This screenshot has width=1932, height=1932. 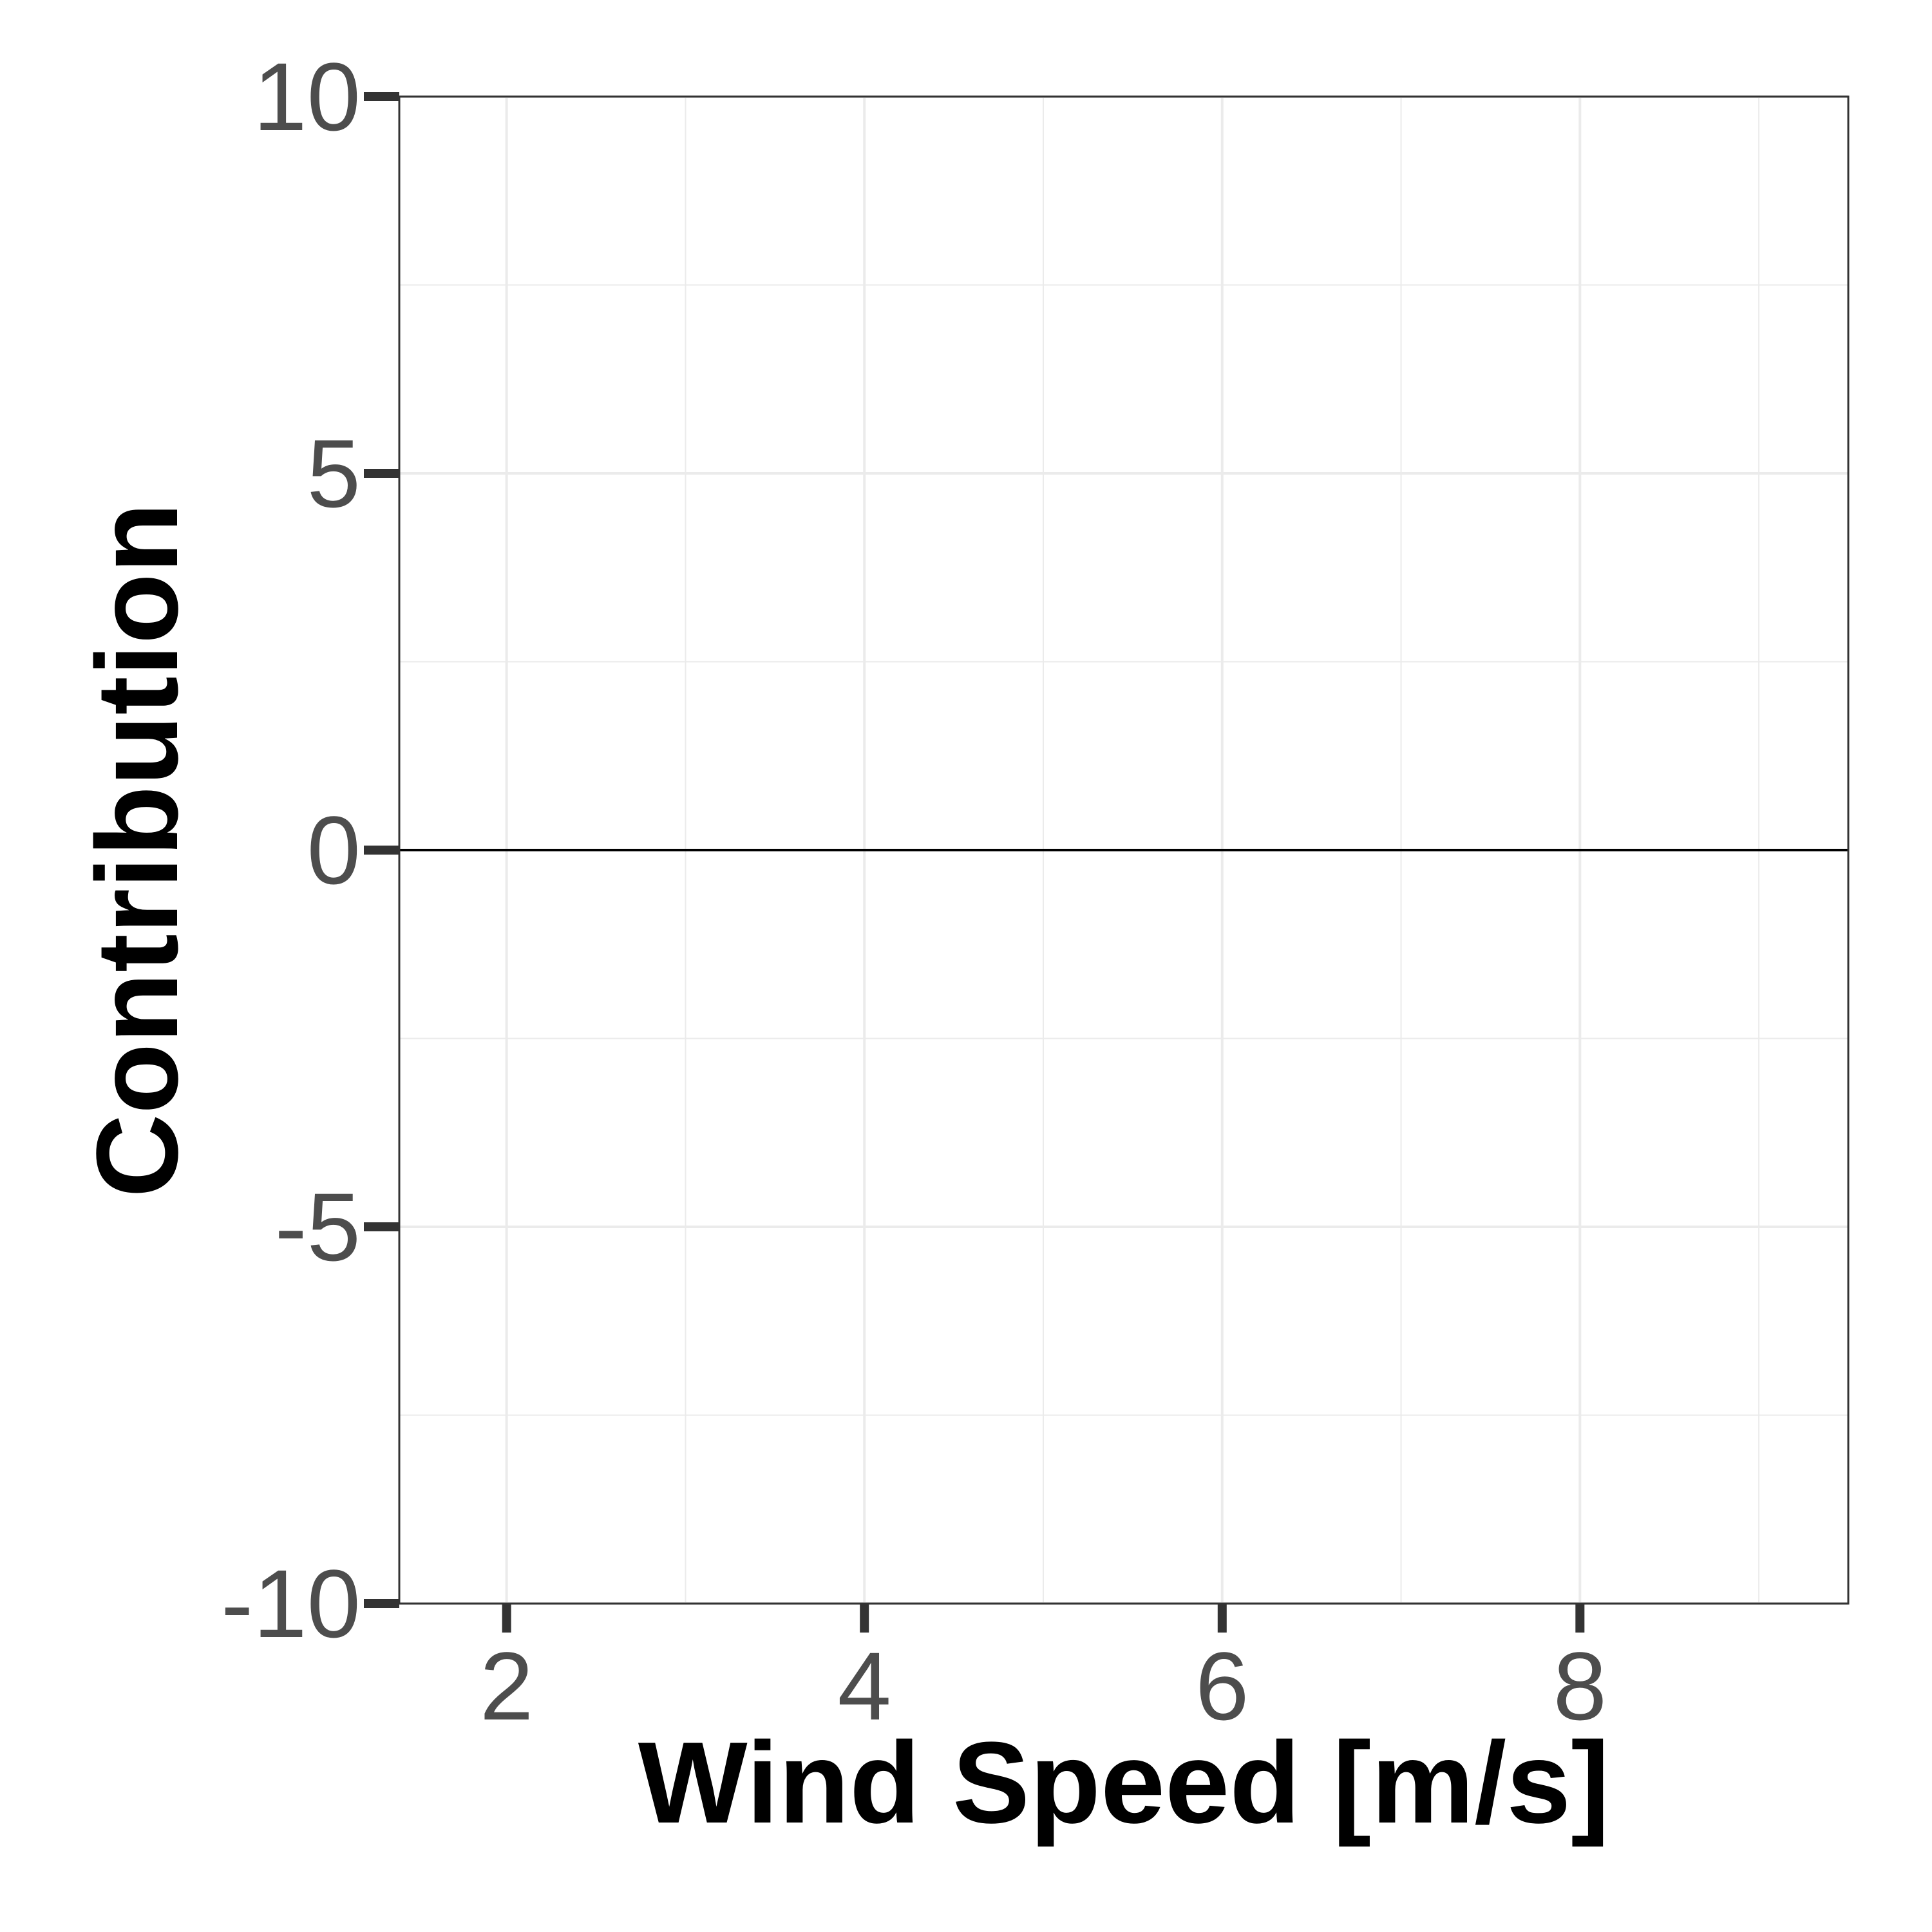 I want to click on y-tick-label: -10, so click(x=291, y=1603).